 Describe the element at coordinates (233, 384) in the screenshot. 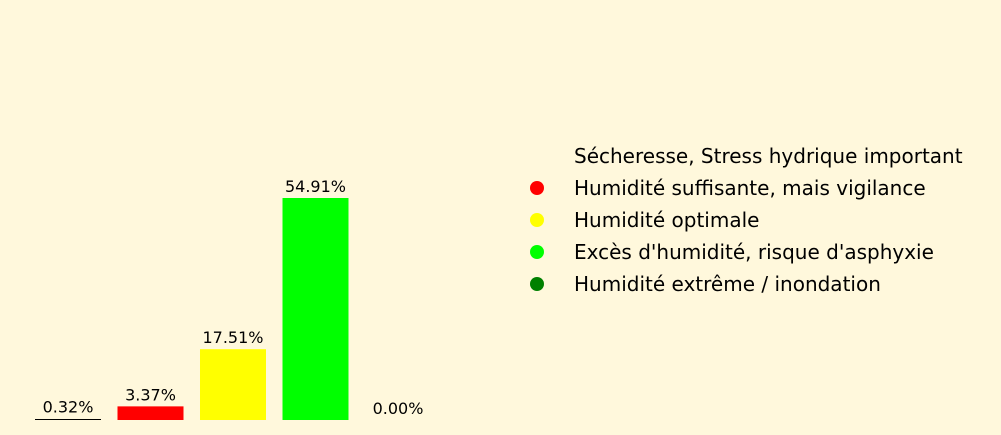

I see `bar-optimale` at that location.